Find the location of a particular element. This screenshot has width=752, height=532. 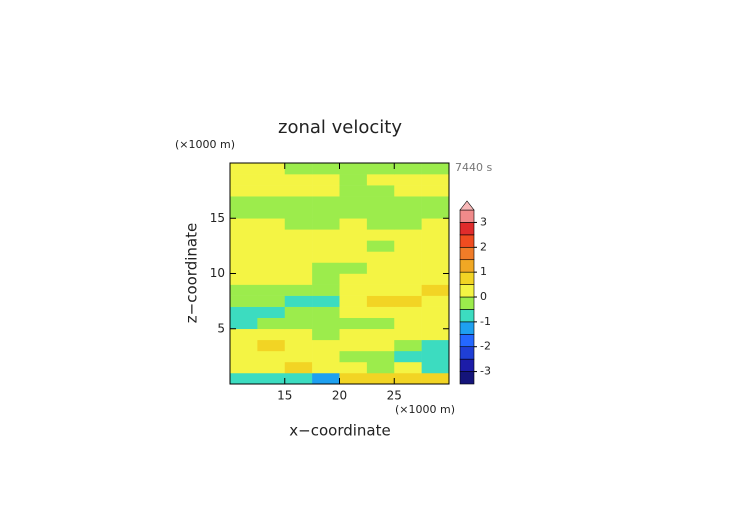

colorbar-extension is located at coordinates (467, 205).